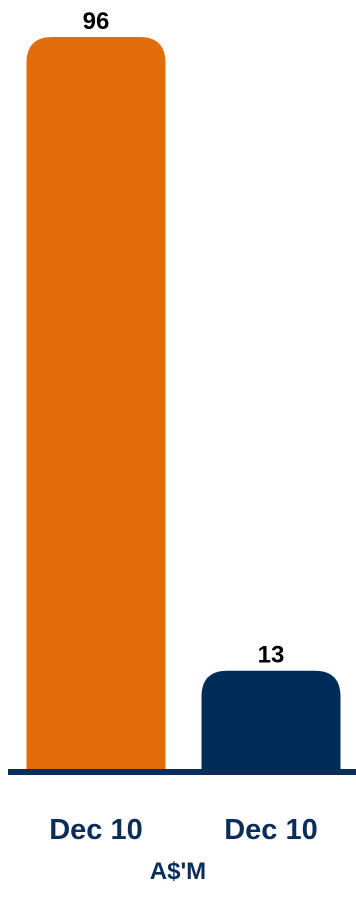 The image size is (356, 911). Describe the element at coordinates (96, 21) in the screenshot. I see `bar-value-label-1: 96` at that location.